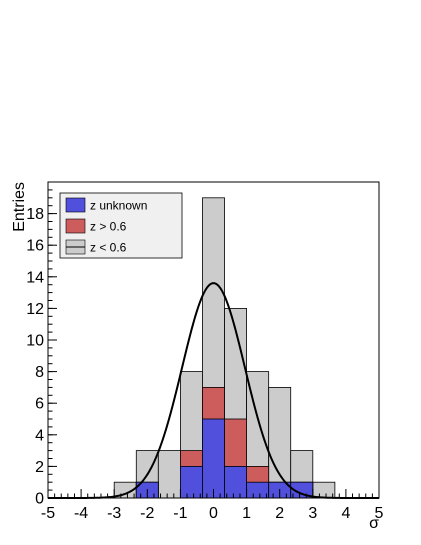 This screenshot has width=421, height=545. Describe the element at coordinates (35, 309) in the screenshot. I see `y-tick-label: 12` at that location.